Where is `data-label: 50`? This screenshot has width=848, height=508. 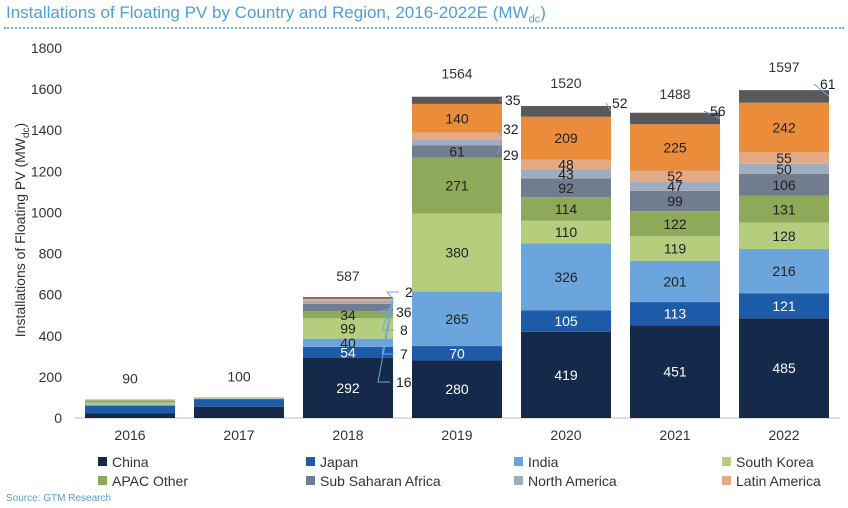 data-label: 50 is located at coordinates (784, 169).